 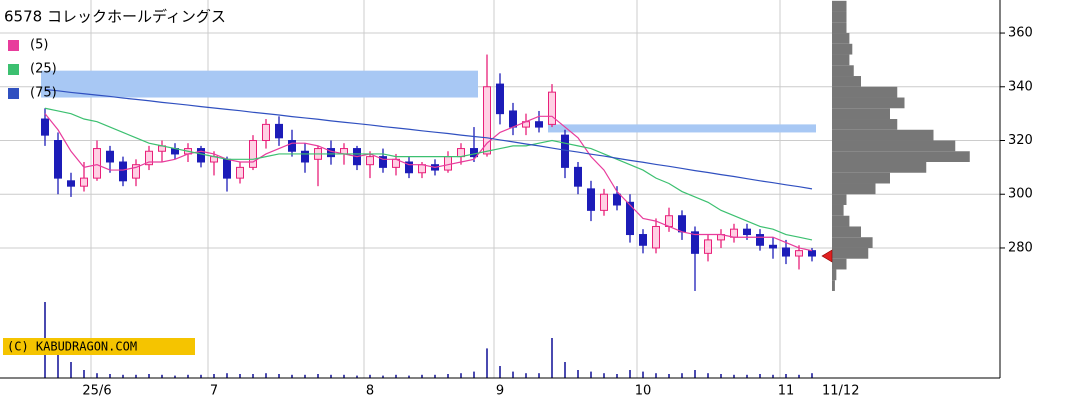 What do you see at coordinates (43, 93) in the screenshot?
I see `legend-label: (75)` at bounding box center [43, 93].